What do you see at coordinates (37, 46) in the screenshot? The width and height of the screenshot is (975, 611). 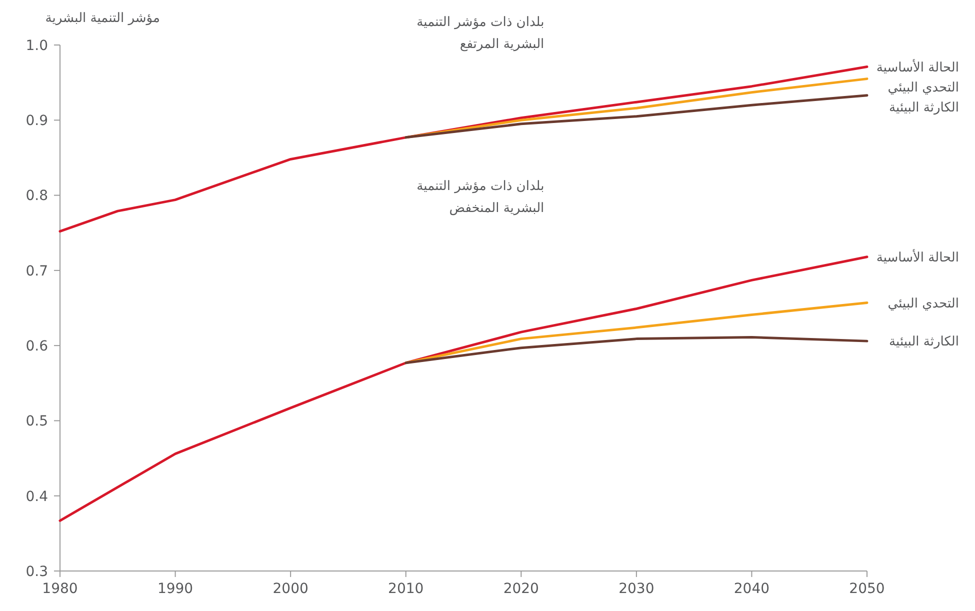 I see `y-tick-label: 1.0` at bounding box center [37, 46].